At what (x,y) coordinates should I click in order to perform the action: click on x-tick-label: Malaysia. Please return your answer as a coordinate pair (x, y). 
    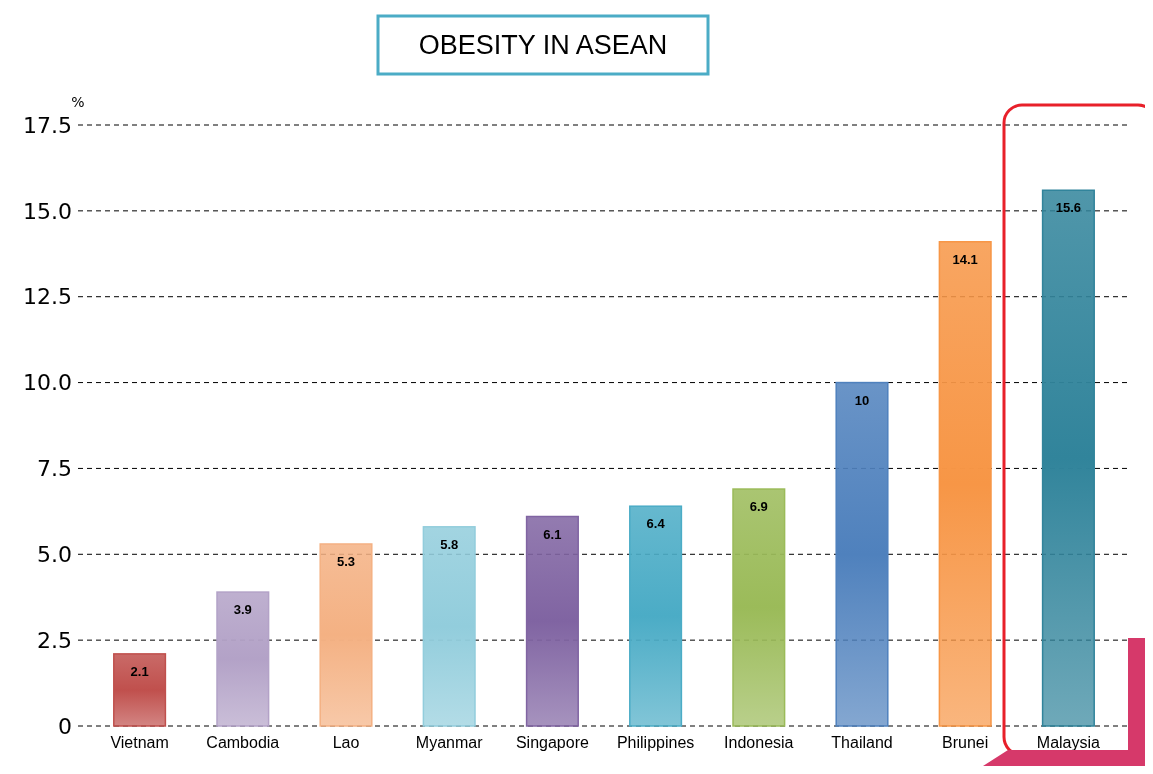
    Looking at the image, I should click on (1068, 742).